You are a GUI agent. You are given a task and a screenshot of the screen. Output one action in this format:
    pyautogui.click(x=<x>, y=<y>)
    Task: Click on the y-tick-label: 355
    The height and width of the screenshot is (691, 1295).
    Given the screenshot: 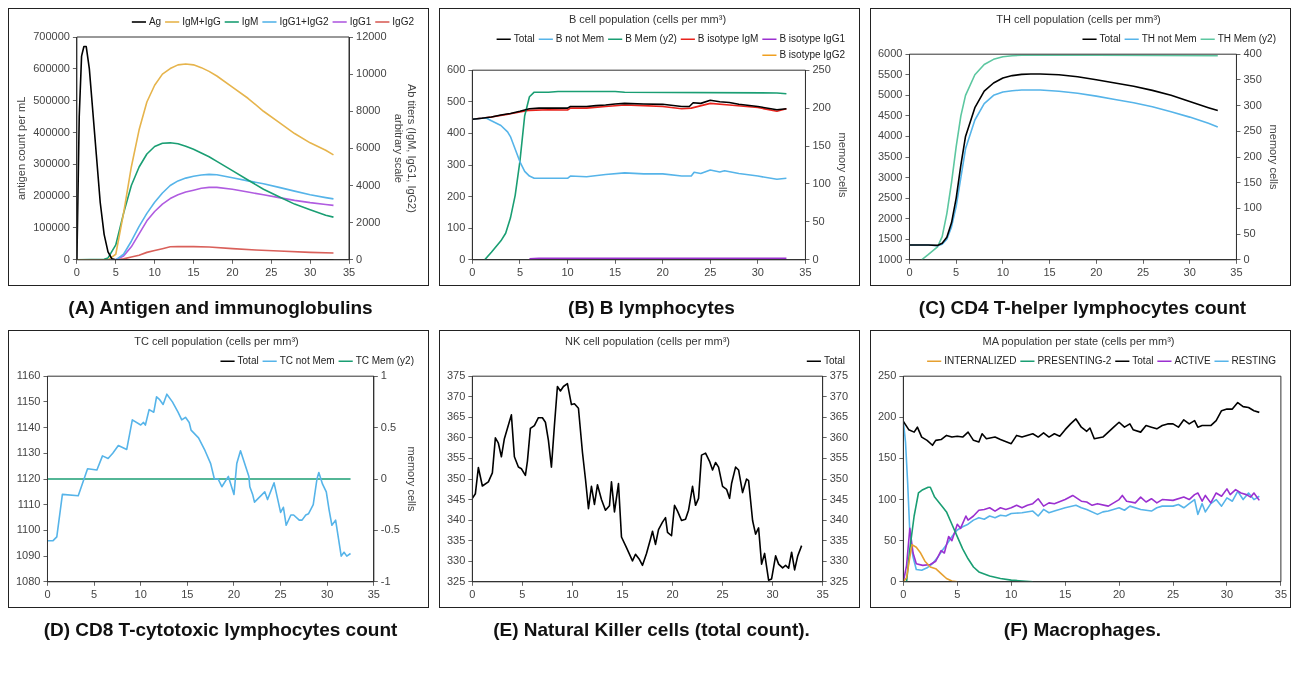 What is the action you would take?
    pyautogui.click(x=456, y=457)
    